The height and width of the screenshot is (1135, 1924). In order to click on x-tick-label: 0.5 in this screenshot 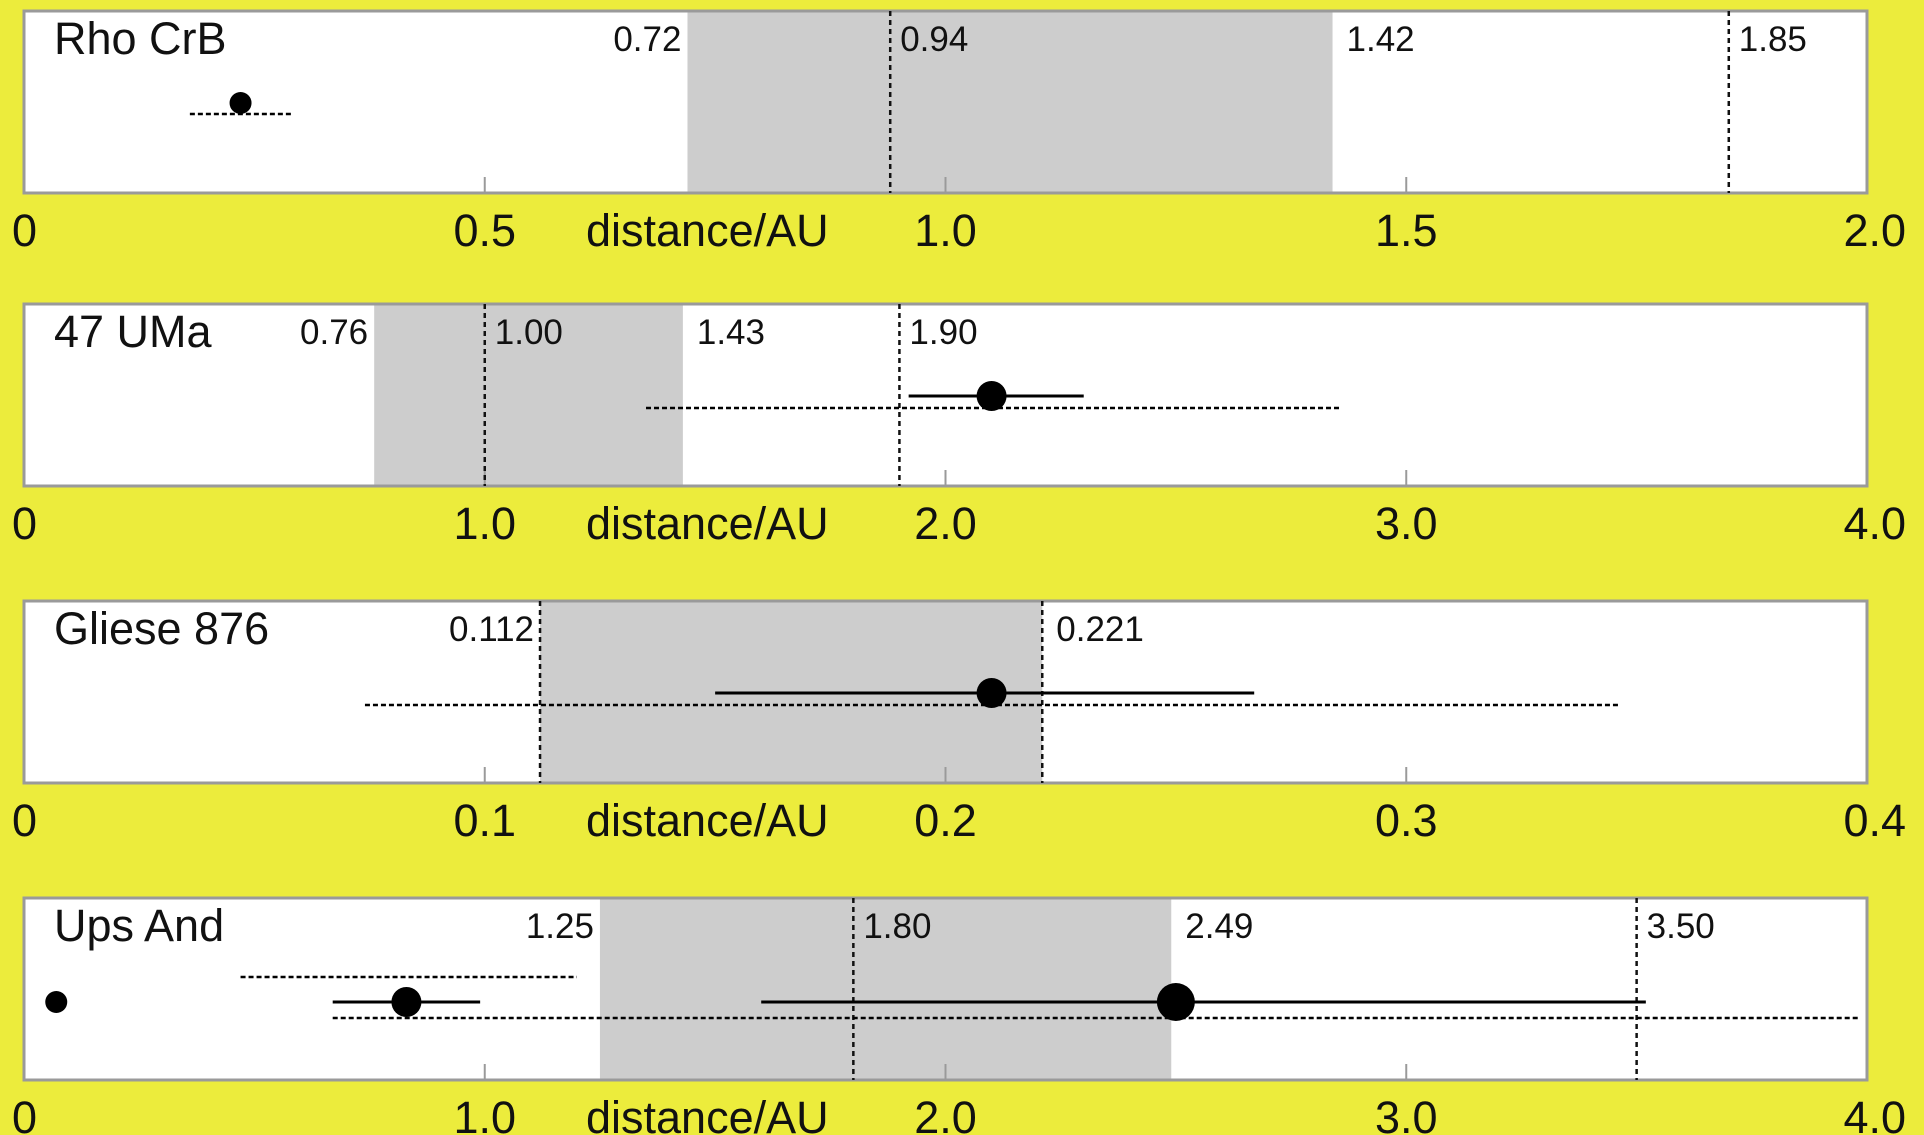, I will do `click(484, 230)`.